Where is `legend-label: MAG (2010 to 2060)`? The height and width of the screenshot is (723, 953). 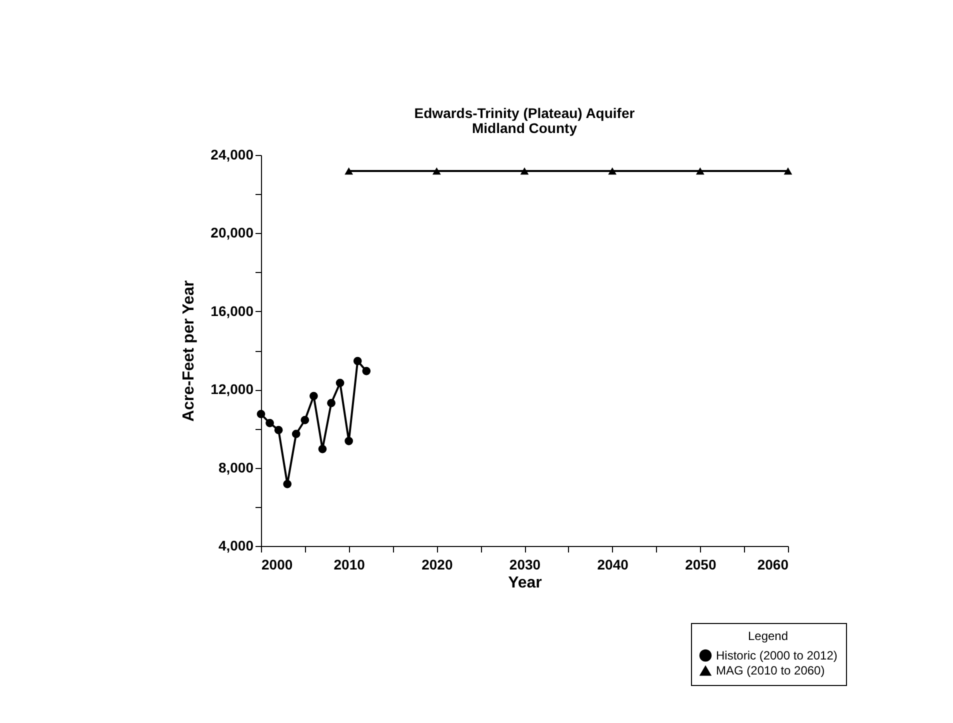 legend-label: MAG (2010 to 2060) is located at coordinates (770, 671).